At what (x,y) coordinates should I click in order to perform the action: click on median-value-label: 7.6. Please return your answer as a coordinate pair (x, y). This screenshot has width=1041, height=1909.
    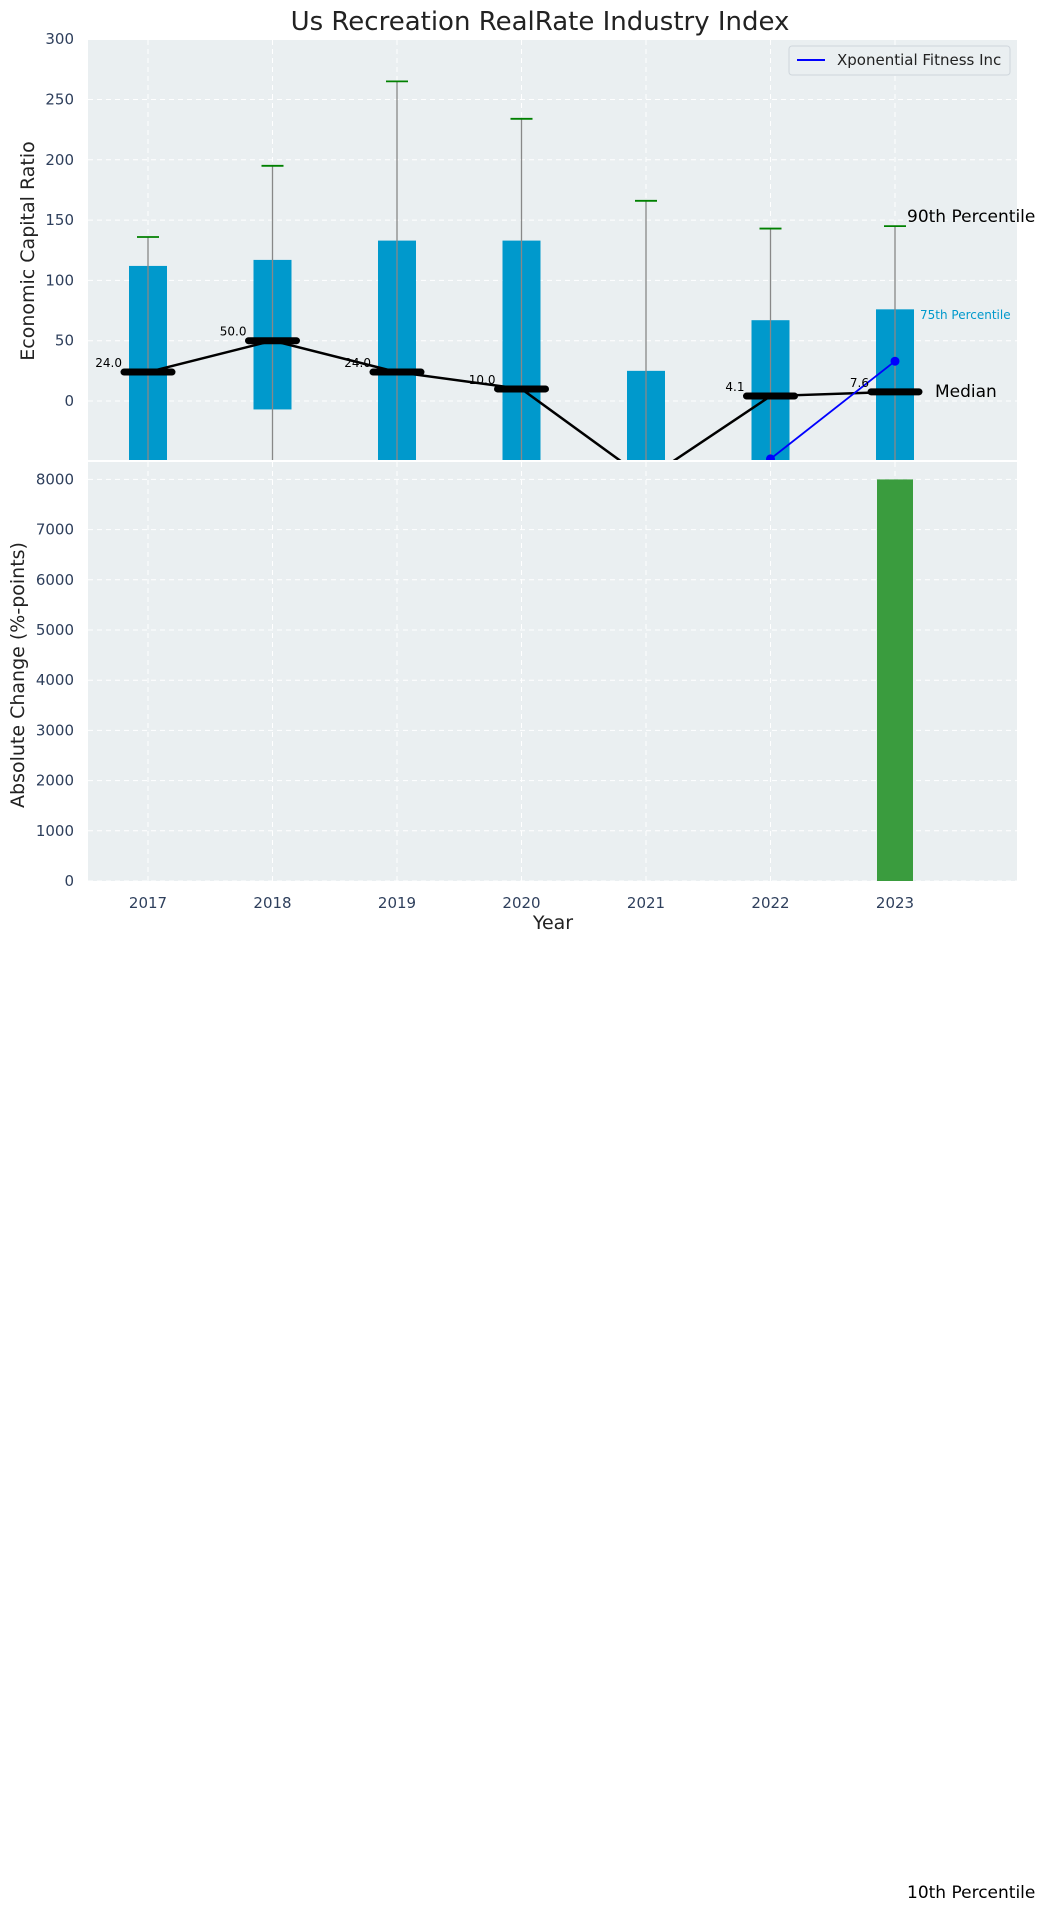
    Looking at the image, I should click on (859, 383).